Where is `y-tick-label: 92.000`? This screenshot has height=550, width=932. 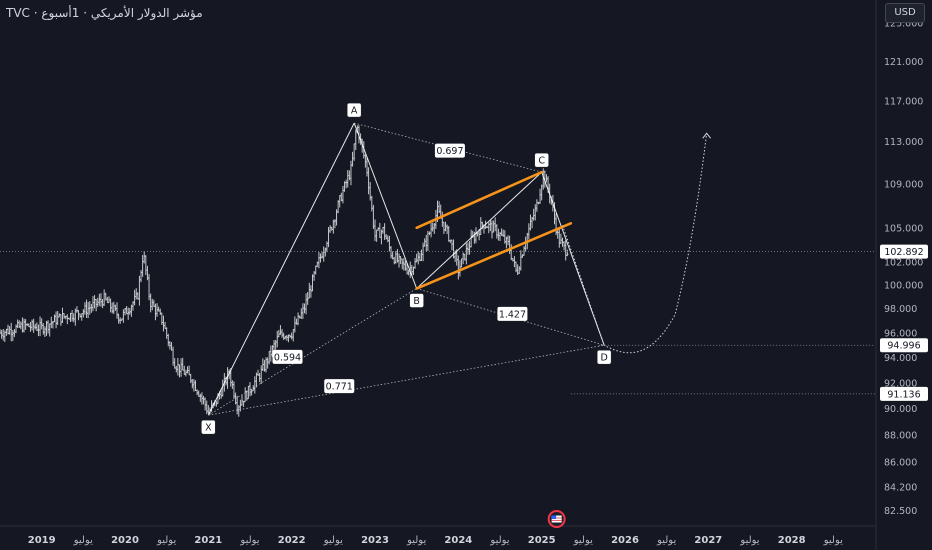
y-tick-label: 92.000 is located at coordinates (900, 383).